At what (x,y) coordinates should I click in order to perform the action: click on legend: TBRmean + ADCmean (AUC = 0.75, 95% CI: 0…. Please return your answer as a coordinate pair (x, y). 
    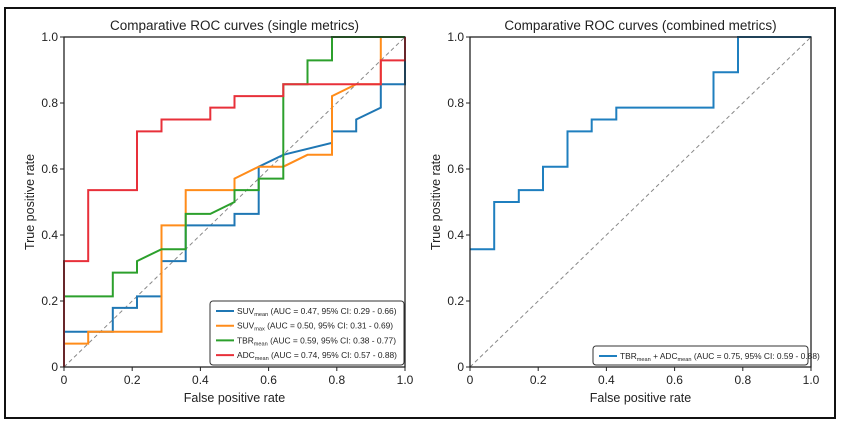
    Looking at the image, I should click on (706, 355).